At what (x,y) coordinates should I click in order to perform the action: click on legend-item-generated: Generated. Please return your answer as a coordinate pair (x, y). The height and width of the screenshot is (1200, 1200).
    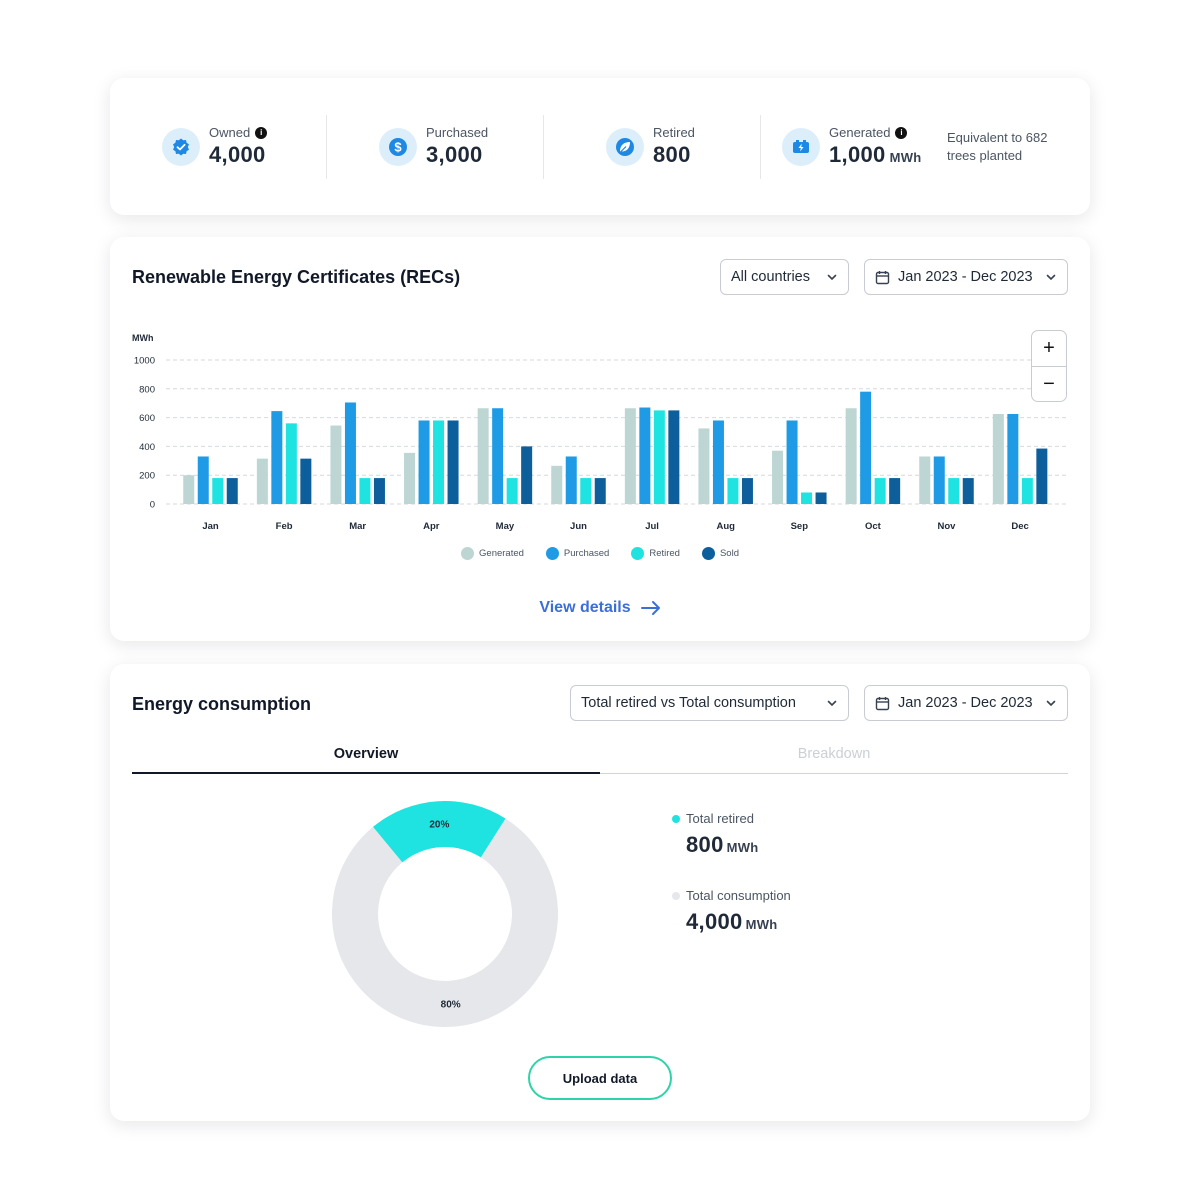
    Looking at the image, I should click on (492, 553).